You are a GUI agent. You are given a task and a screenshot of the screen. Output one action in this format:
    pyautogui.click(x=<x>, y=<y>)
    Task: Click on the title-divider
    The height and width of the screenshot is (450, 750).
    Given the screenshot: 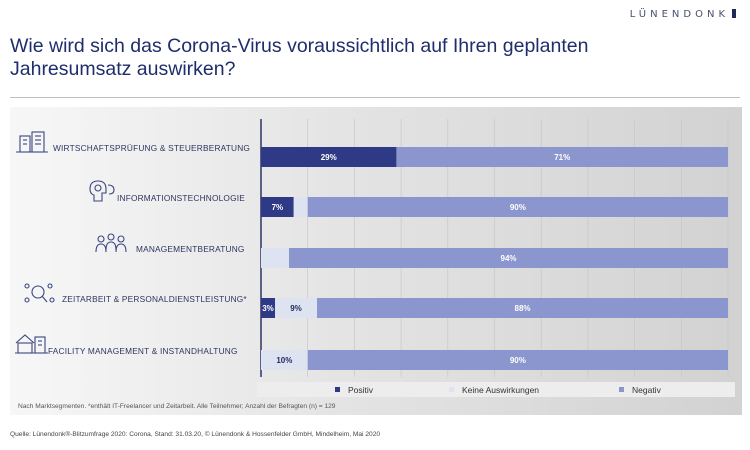 What is the action you would take?
    pyautogui.click(x=375, y=97)
    